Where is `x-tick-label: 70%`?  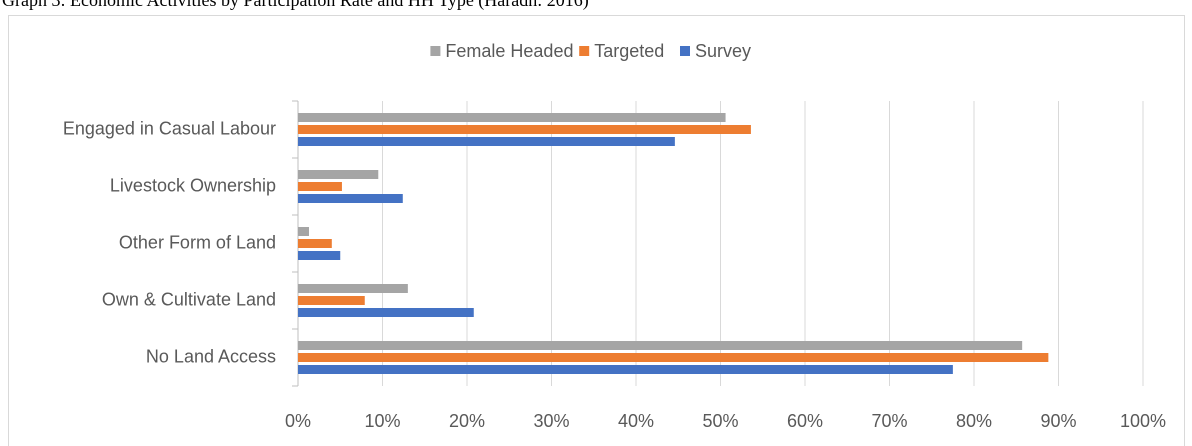 x-tick-label: 70% is located at coordinates (889, 421).